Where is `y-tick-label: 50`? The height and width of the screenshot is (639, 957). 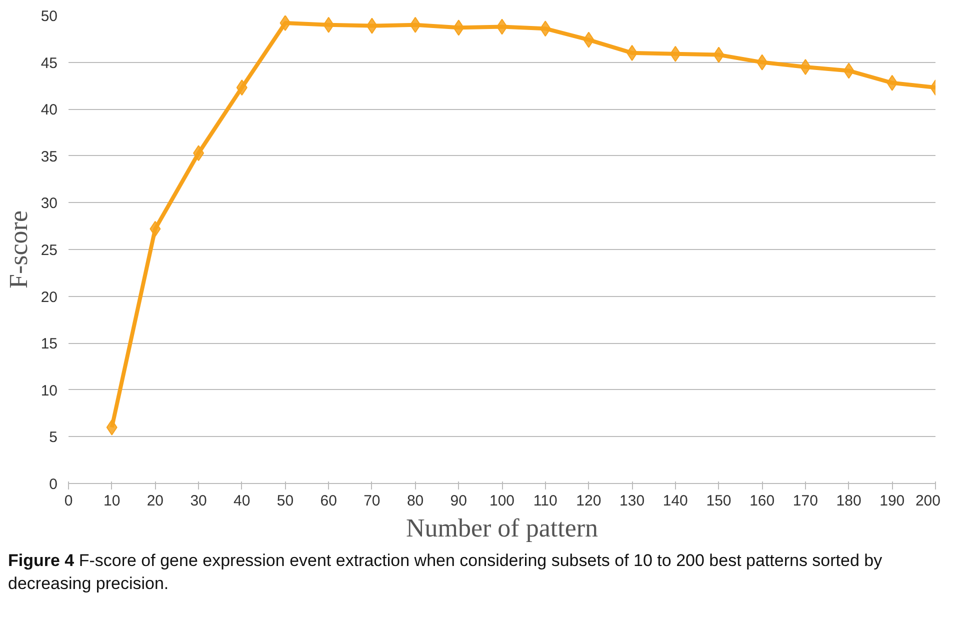 y-tick-label: 50 is located at coordinates (49, 16).